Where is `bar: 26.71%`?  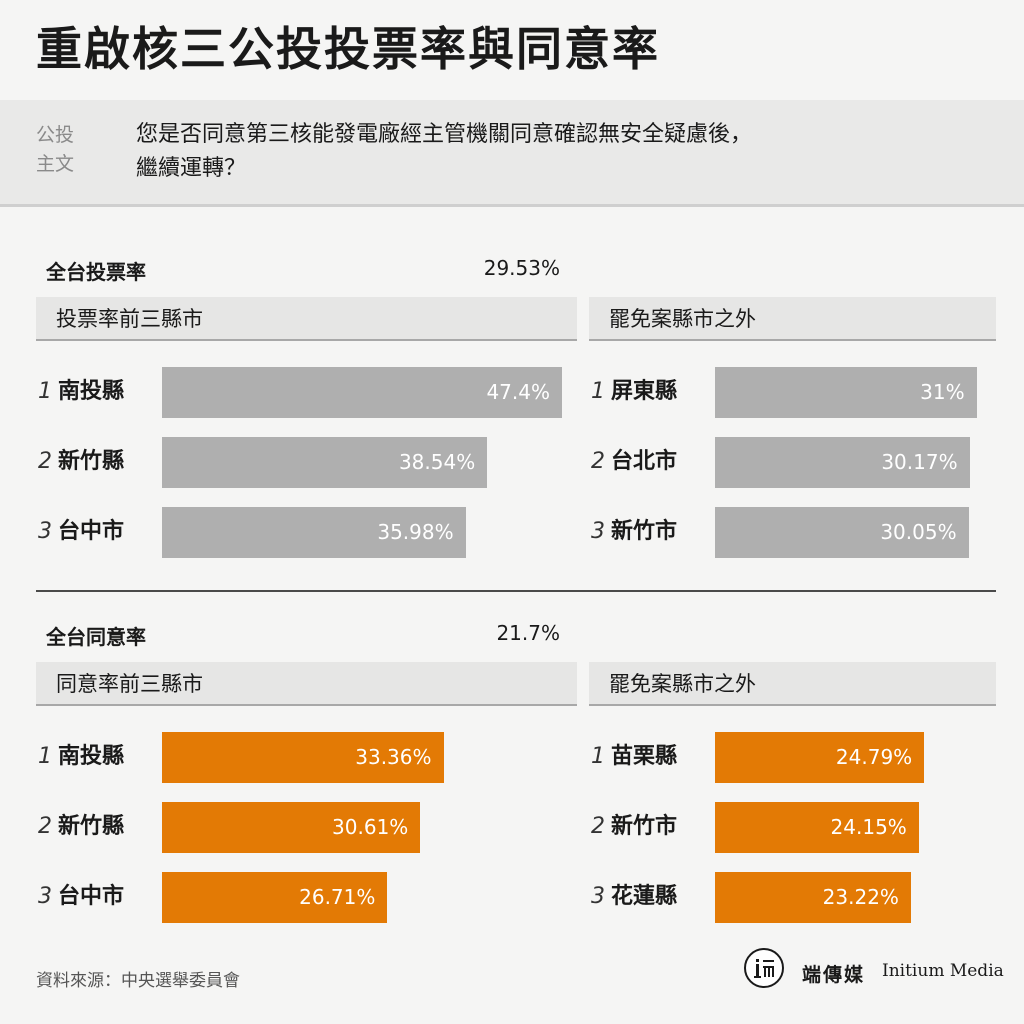
bar: 26.71% is located at coordinates (275, 897).